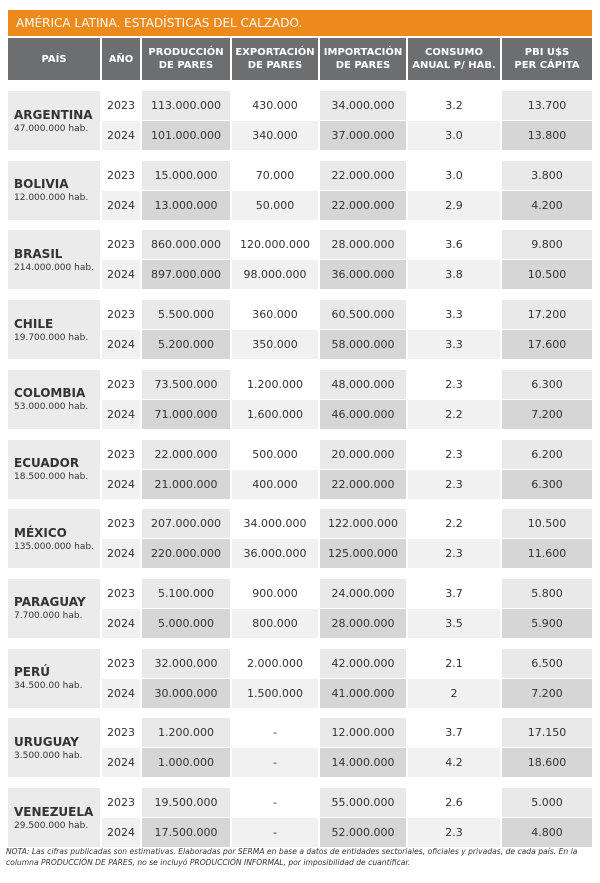 Image resolution: width=600 pixels, height=883 pixels. I want to click on data-cell: 4.2, so click(454, 763).